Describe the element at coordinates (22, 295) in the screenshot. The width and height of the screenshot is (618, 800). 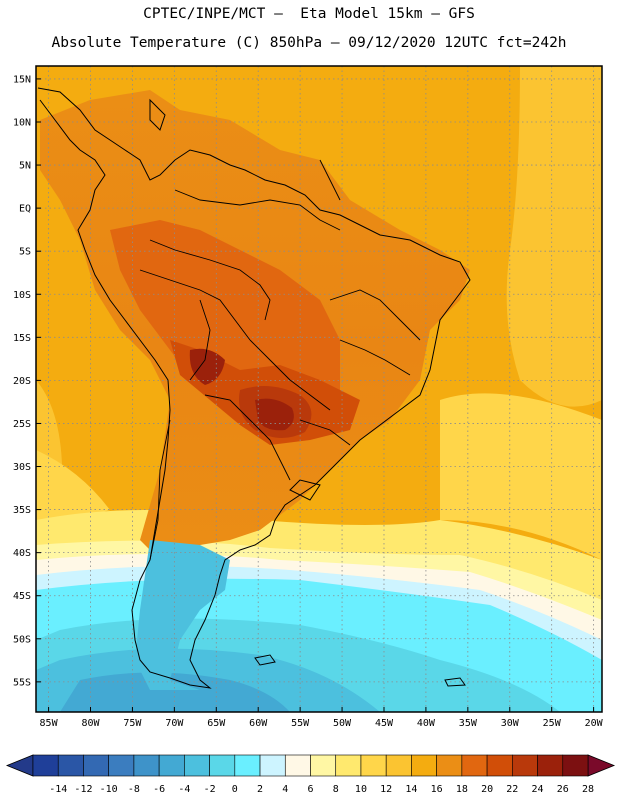
I see `lat-label: 10S` at that location.